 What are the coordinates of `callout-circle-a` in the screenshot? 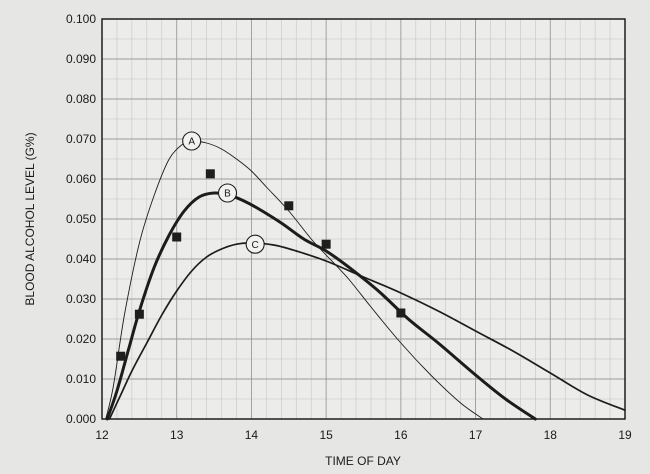 It's located at (192, 141).